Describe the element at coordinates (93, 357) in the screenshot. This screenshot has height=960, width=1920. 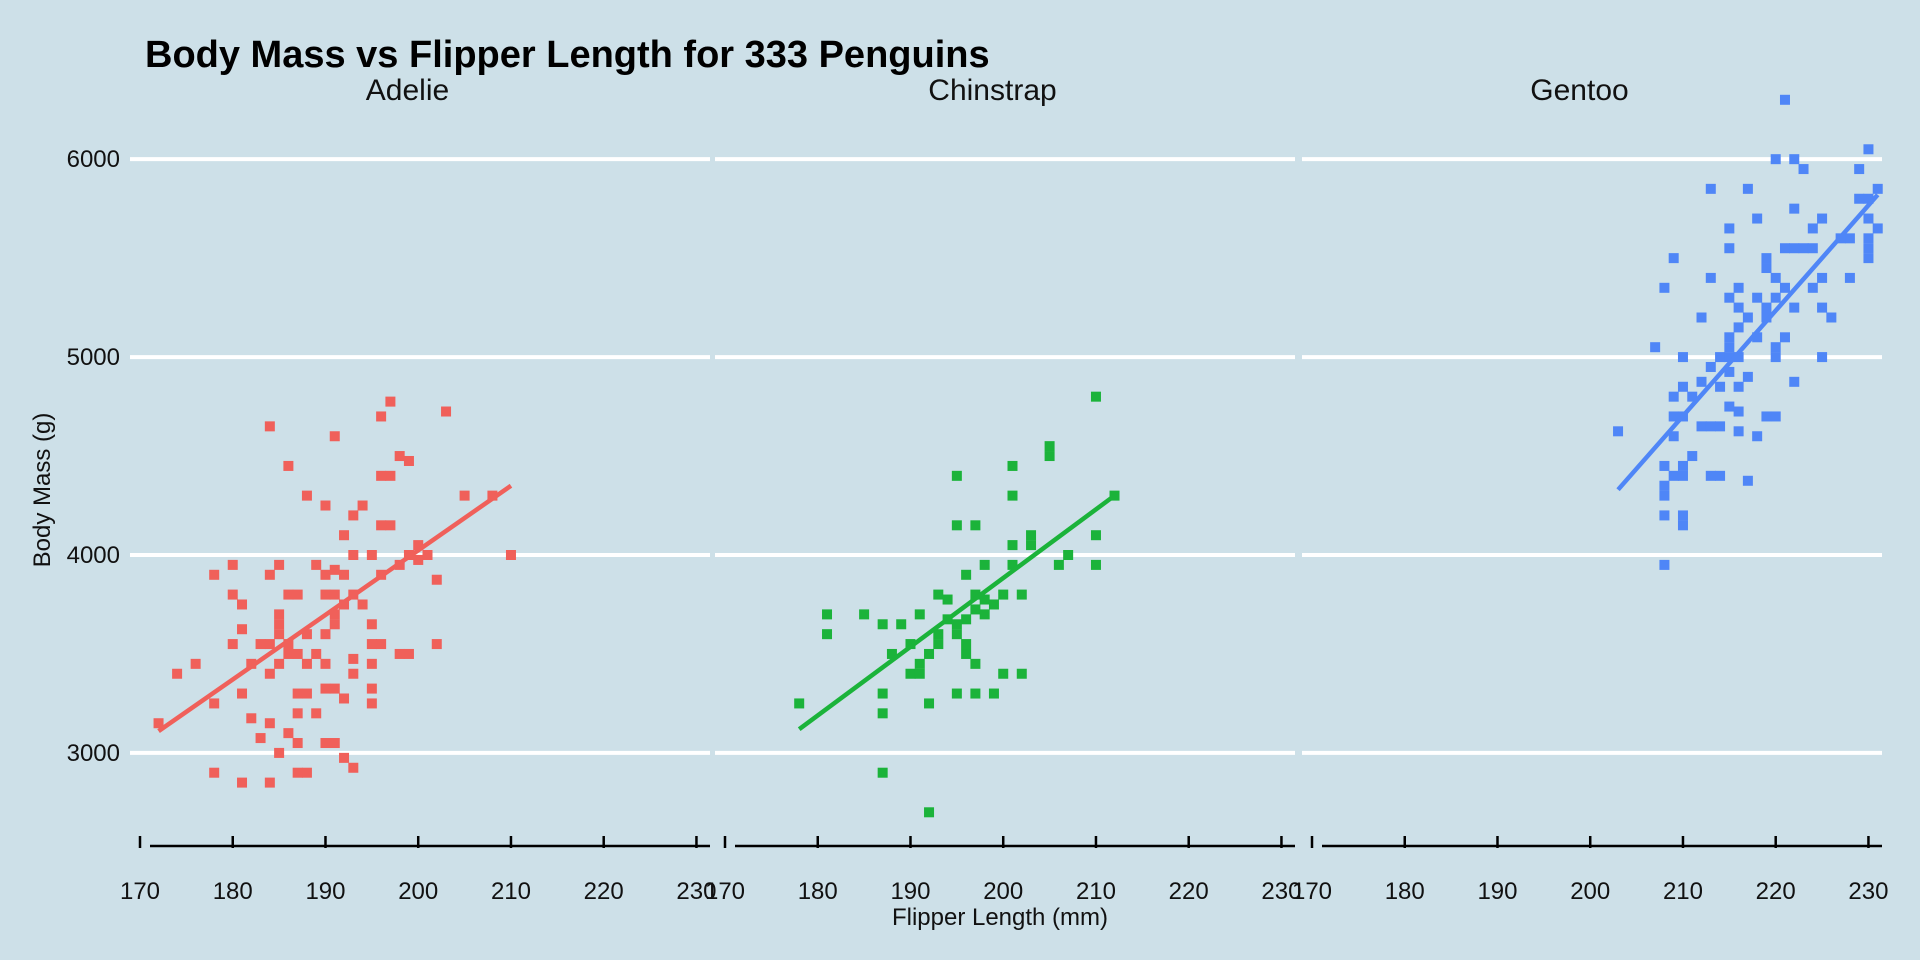
I see `y-tick-label: 5000` at that location.